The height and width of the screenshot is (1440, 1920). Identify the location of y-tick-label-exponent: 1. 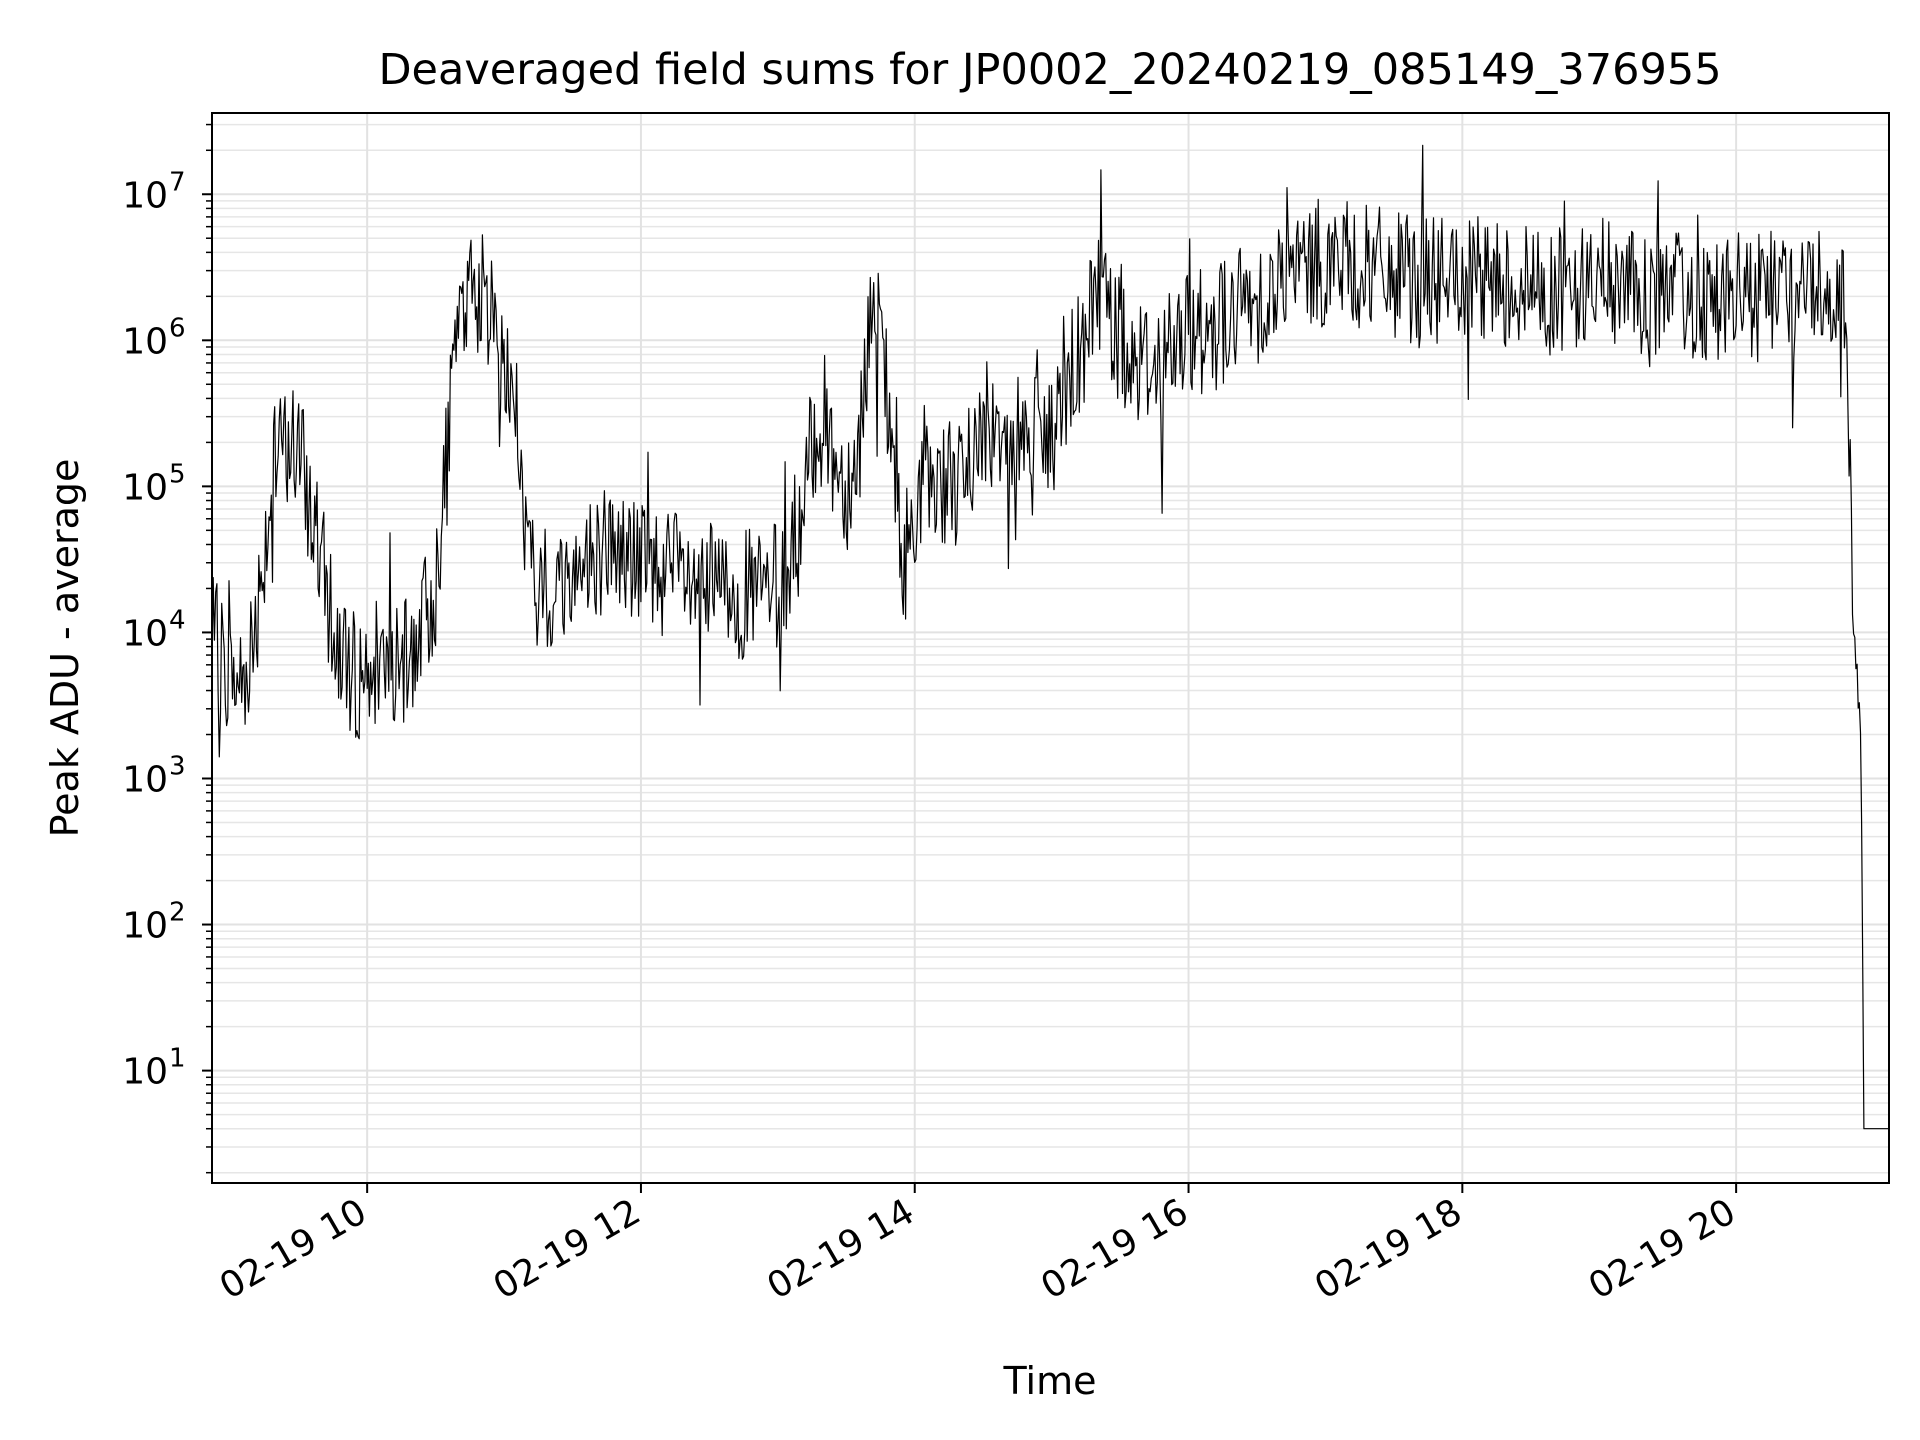
(177, 1059).